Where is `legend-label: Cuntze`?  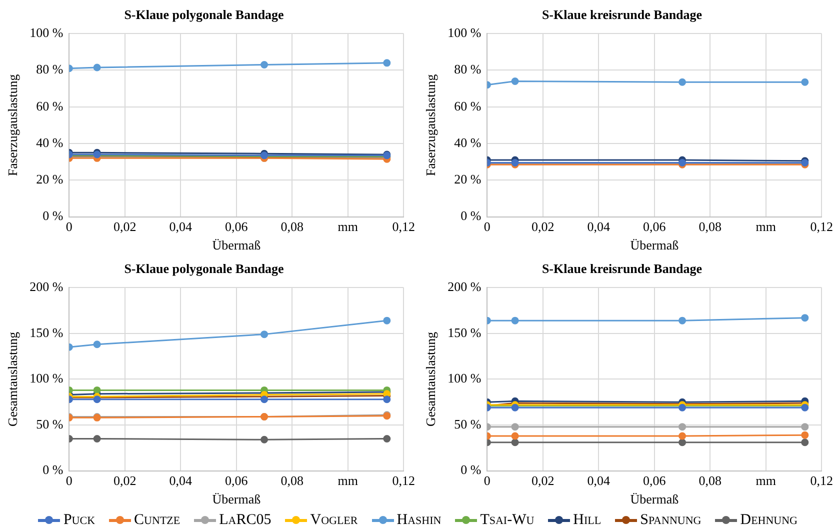
legend-label: Cuntze is located at coordinates (157, 520).